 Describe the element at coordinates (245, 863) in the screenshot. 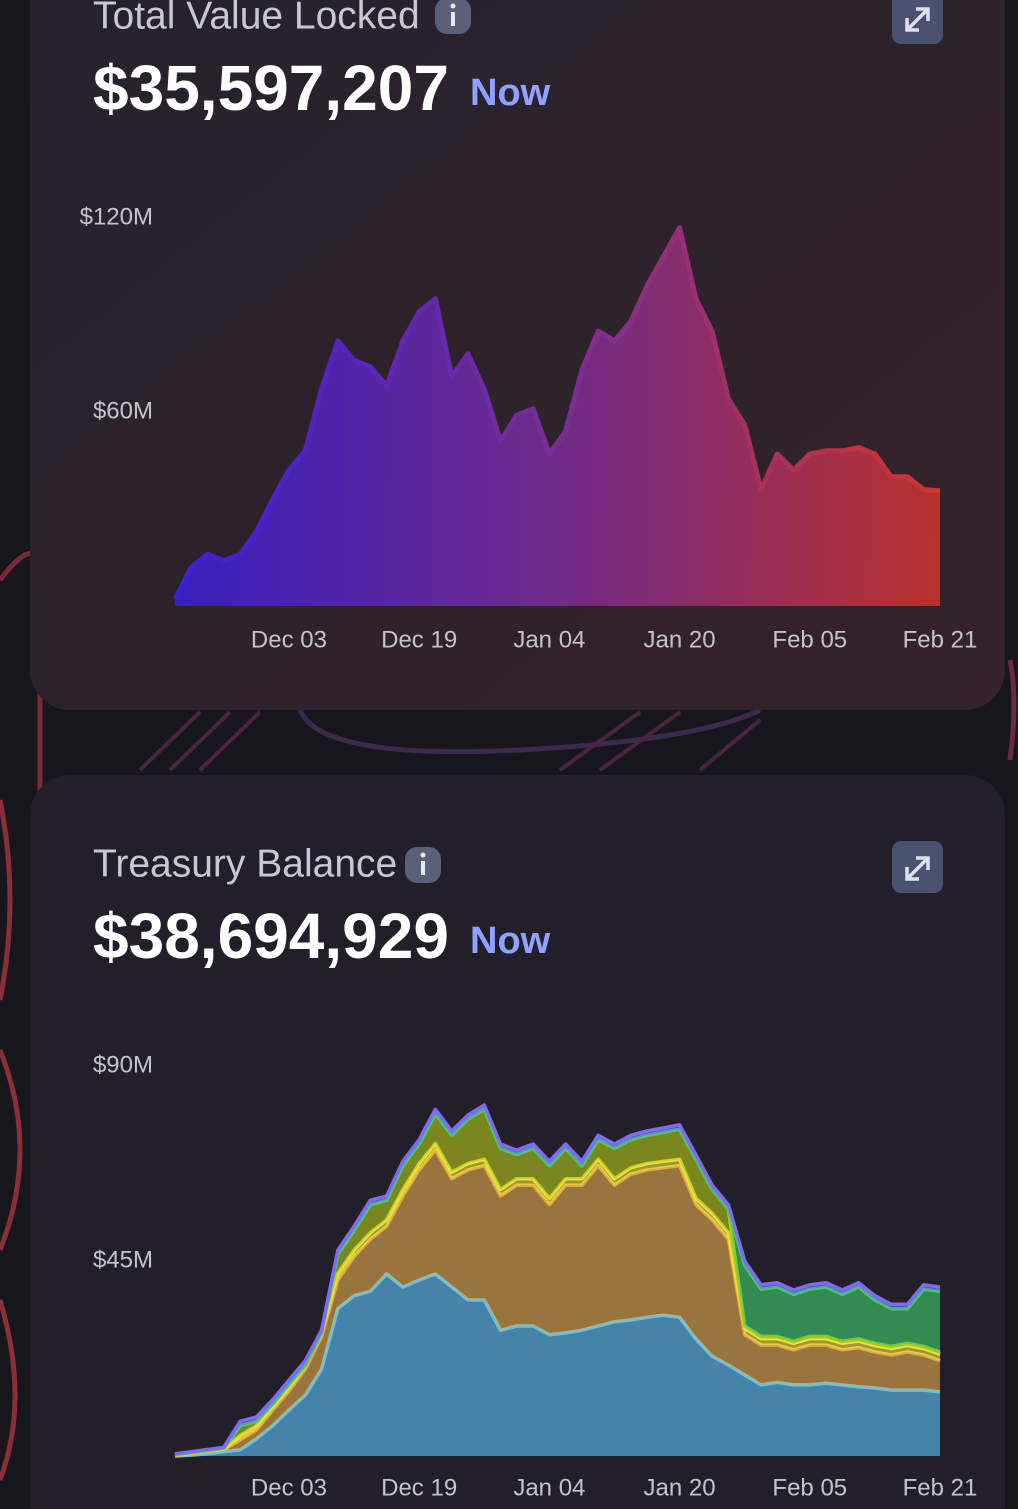

I see `card-title: Treasury Balance` at that location.